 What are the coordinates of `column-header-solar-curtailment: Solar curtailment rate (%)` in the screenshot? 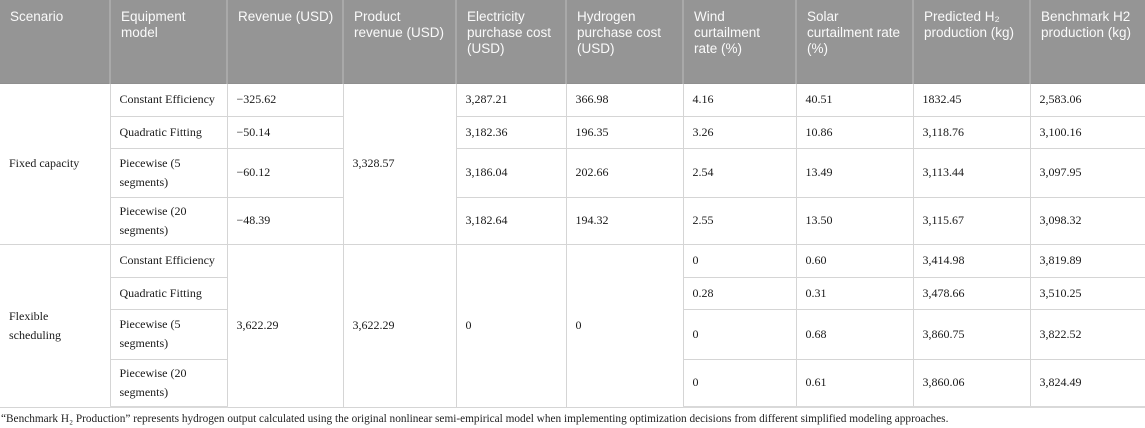 It's located at (854, 42).